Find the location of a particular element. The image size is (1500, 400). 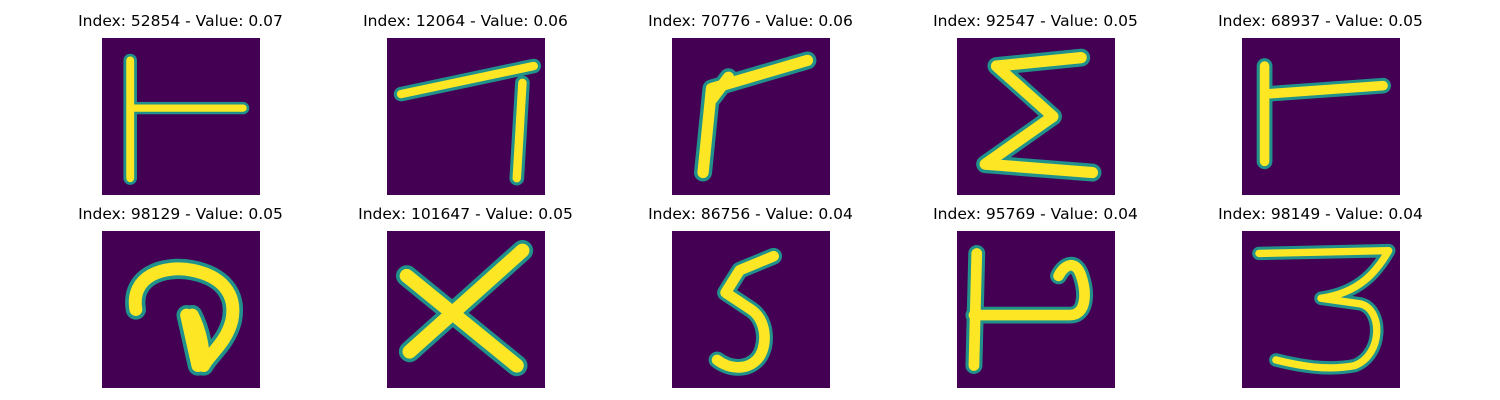

digit-panel: Index: 12064 - Value: 0.06 is located at coordinates (465, 107).